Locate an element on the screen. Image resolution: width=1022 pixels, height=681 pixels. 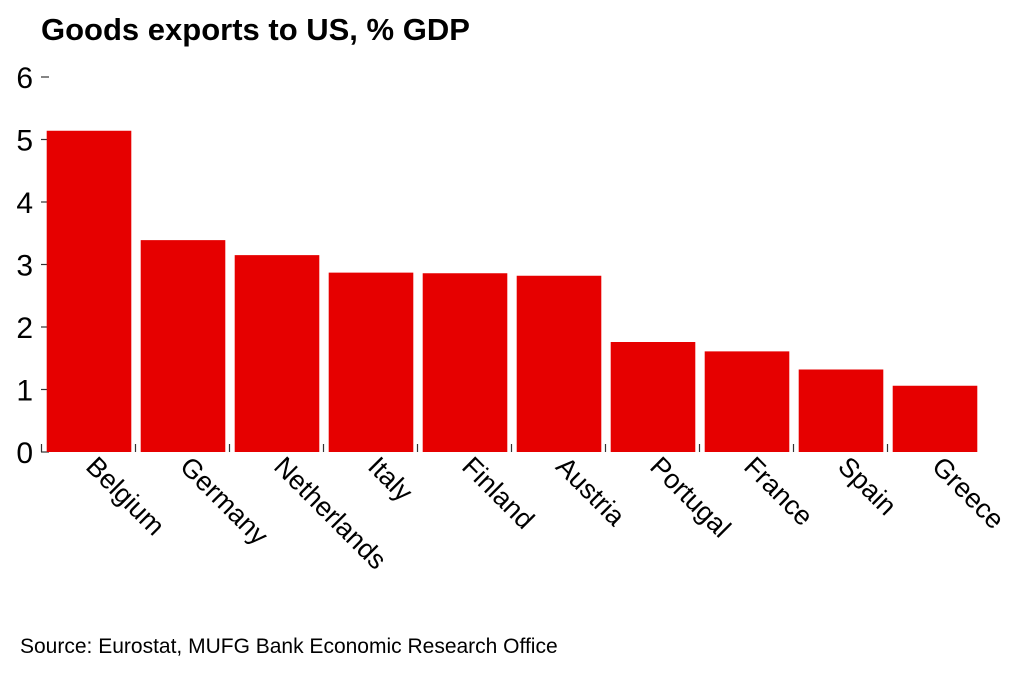
y-tick-label: 0 is located at coordinates (24, 453).